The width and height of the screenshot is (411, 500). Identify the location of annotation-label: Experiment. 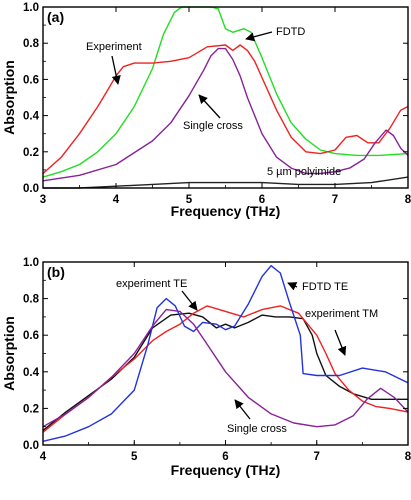
(114, 47).